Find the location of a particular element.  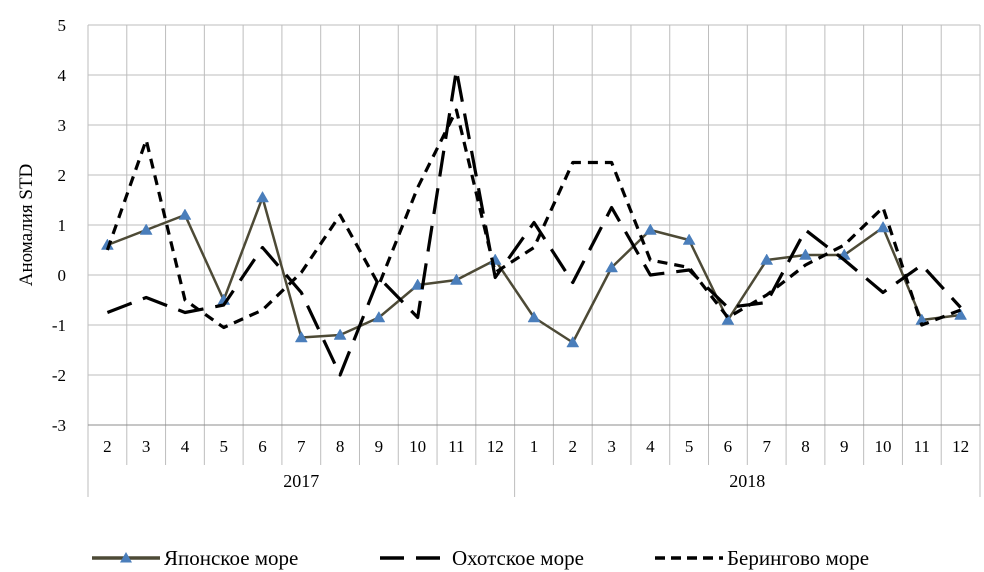

legend: Японское море Охотское море Берингово море is located at coordinates (480, 558).